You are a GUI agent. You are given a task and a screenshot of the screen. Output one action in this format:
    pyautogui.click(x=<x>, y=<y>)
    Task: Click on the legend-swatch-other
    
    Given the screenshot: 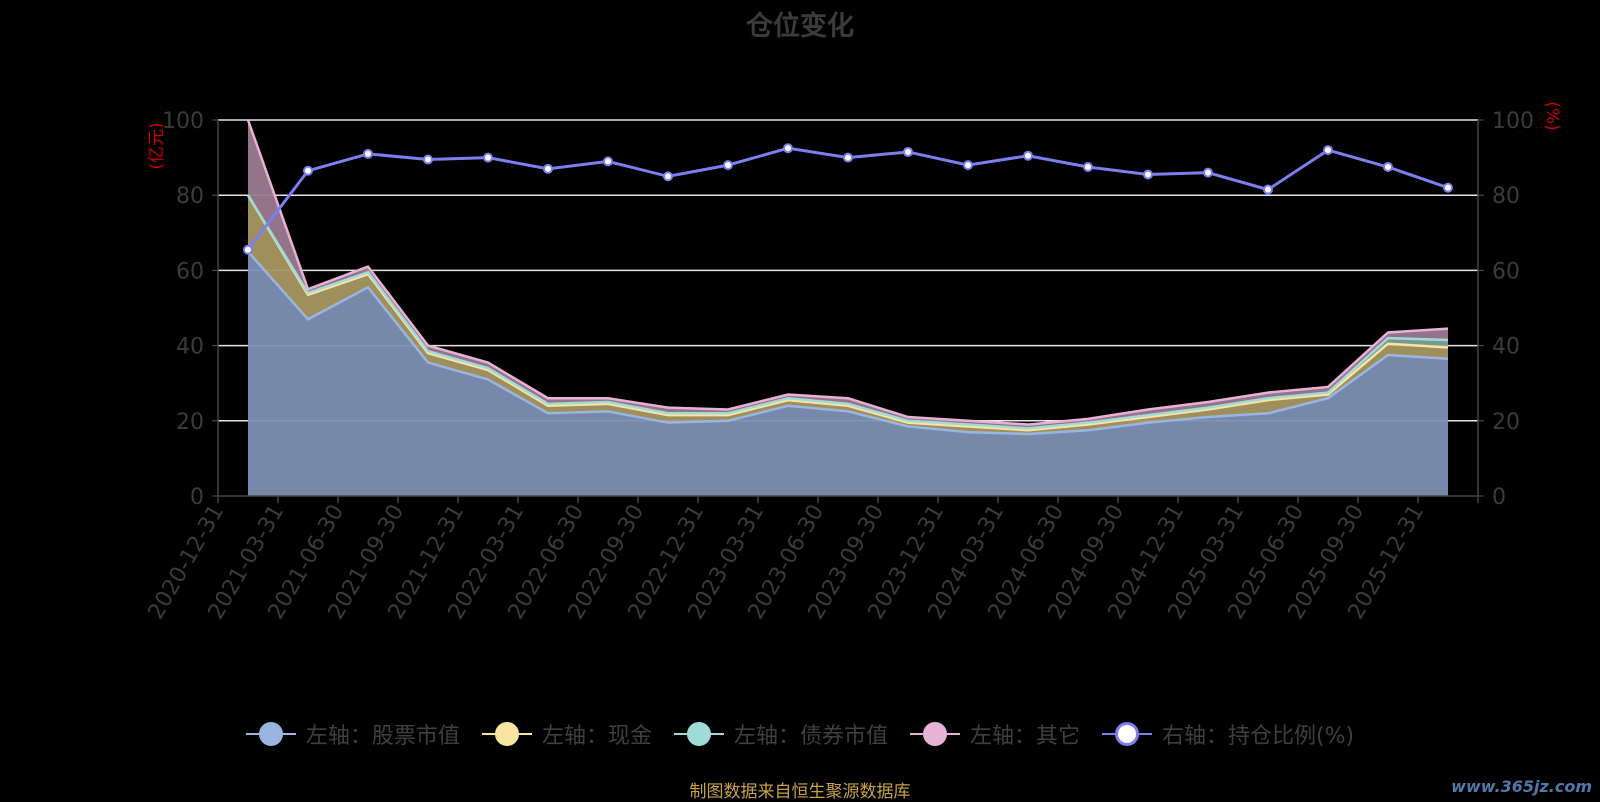 What is the action you would take?
    pyautogui.click(x=934, y=734)
    